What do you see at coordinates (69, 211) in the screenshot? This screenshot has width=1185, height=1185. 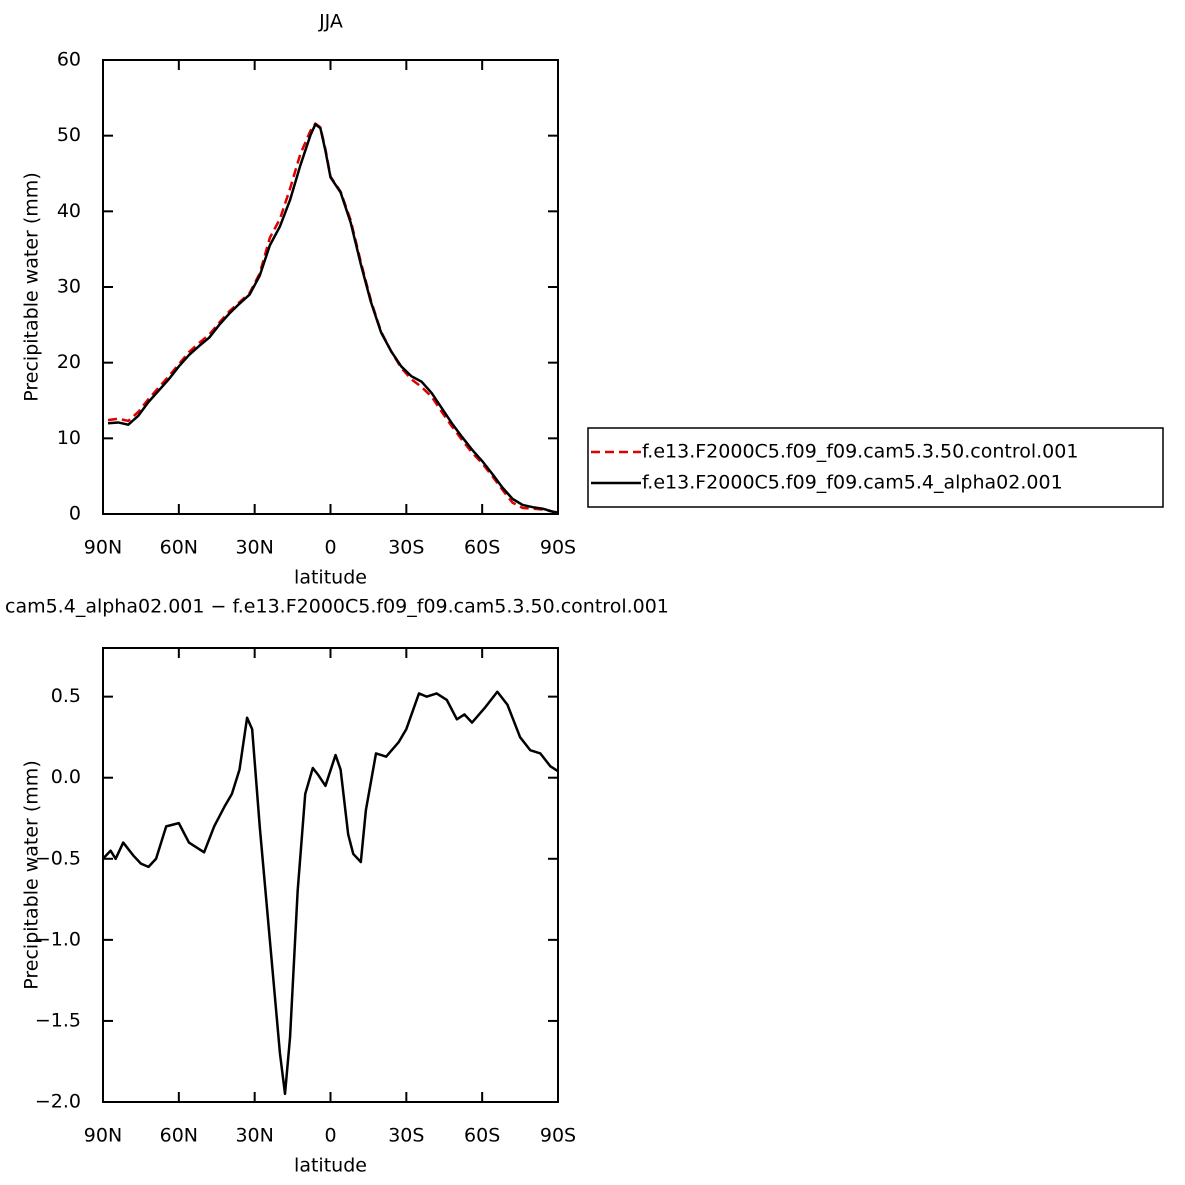 I see `y-tick-label: 40` at bounding box center [69, 211].